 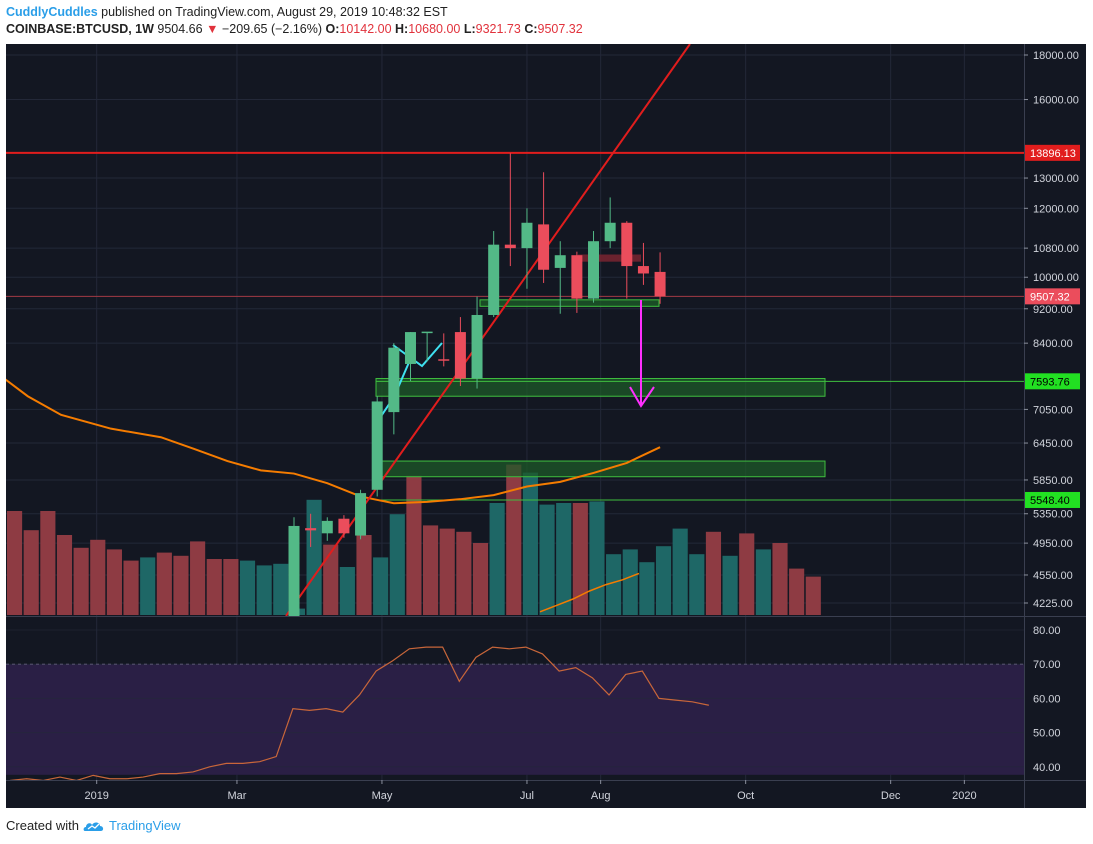 I want to click on resistance-price-badge: 13896.13, so click(x=1053, y=154).